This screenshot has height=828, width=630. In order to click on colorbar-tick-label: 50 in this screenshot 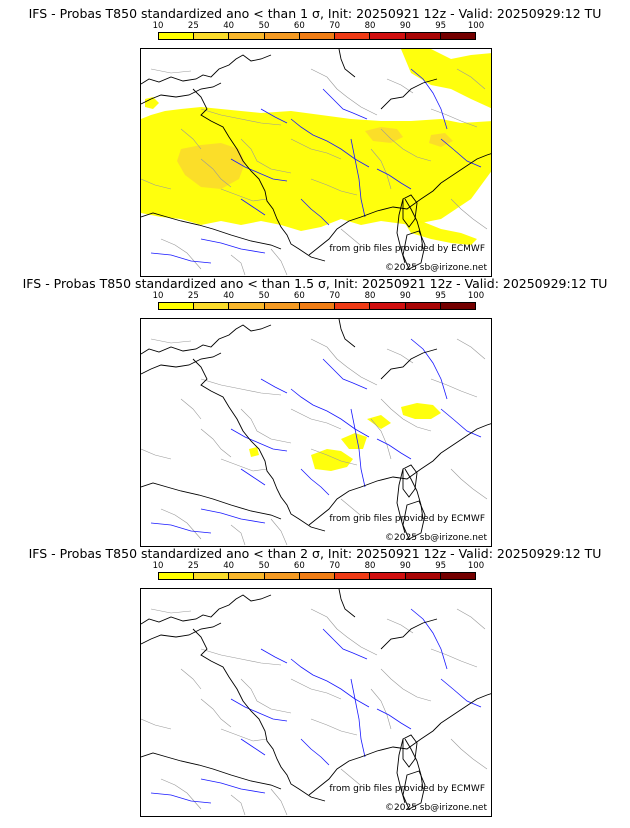, I will do `click(264, 26)`.